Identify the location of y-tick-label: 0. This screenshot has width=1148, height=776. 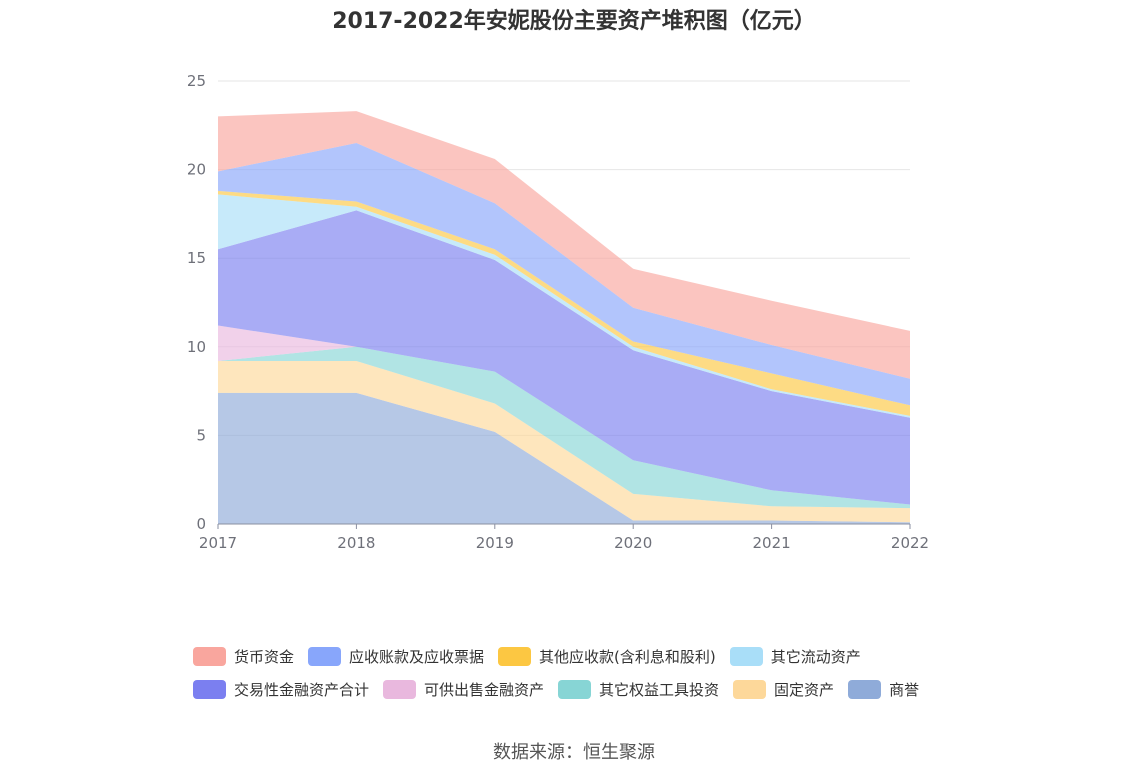
(201, 524).